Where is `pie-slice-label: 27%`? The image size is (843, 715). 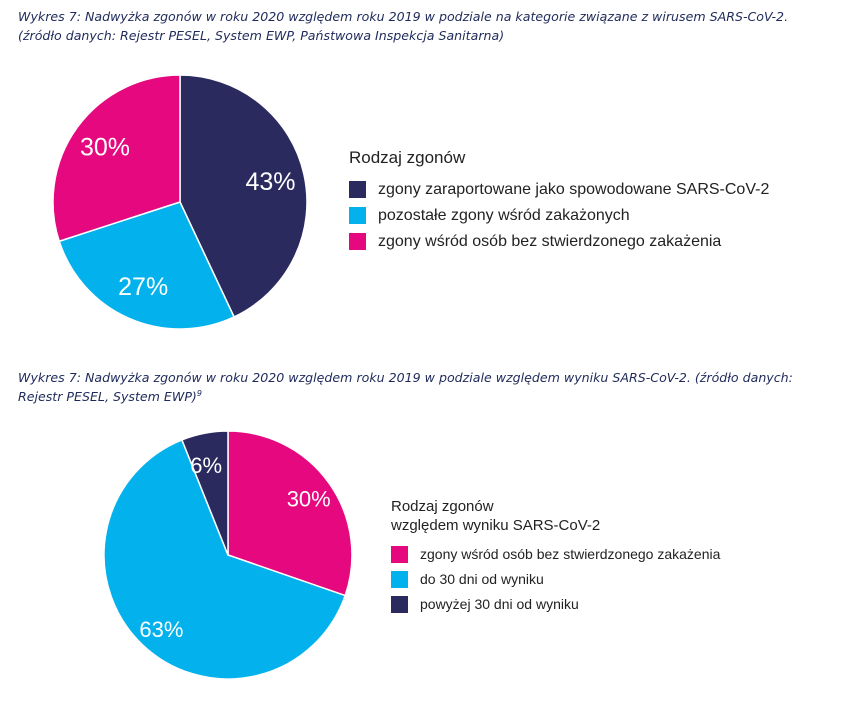
pie-slice-label: 27% is located at coordinates (143, 287).